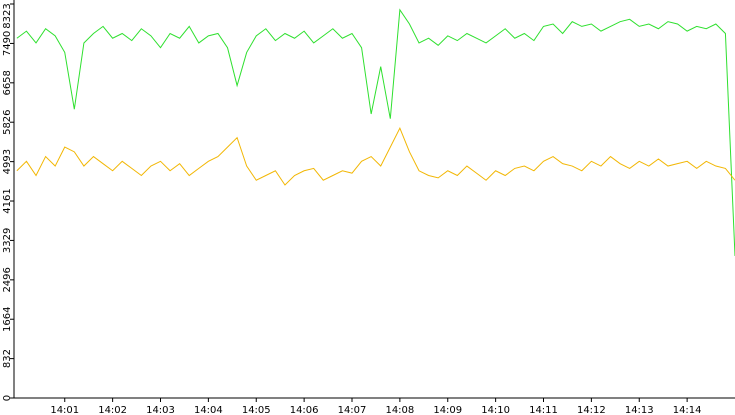  I want to click on x-tick-label: 14:08, so click(399, 410).